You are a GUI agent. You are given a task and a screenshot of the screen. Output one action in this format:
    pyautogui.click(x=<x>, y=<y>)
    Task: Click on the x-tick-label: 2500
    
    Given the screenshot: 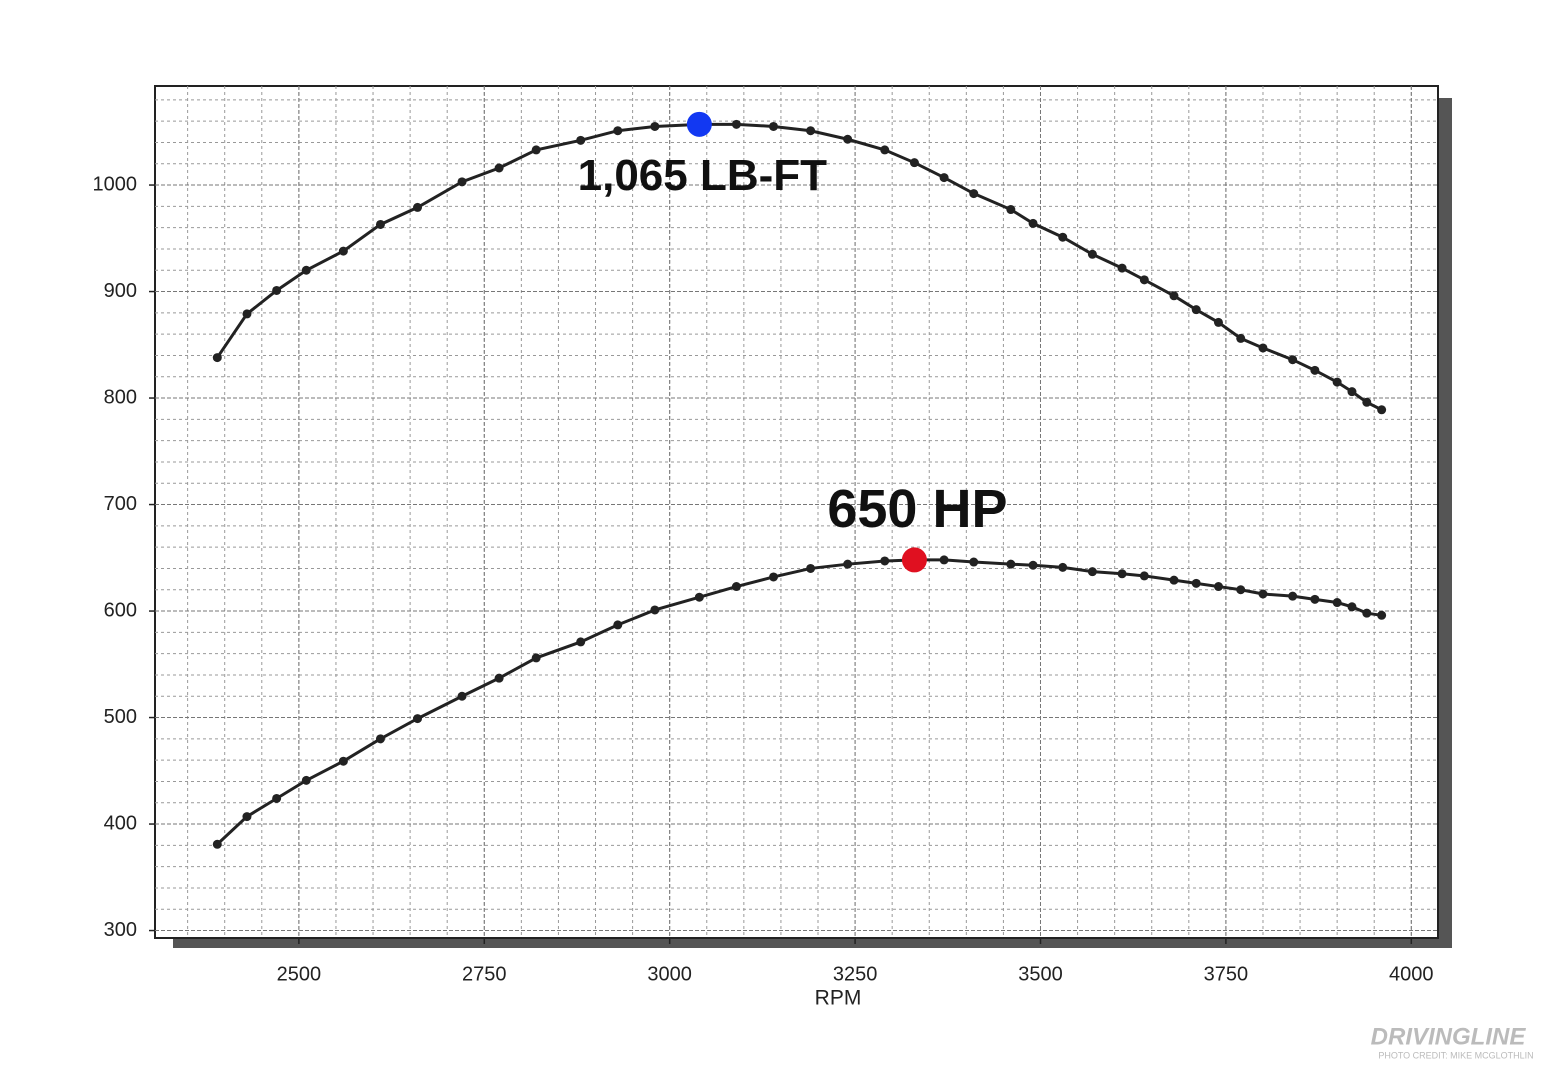 What is the action you would take?
    pyautogui.click(x=299, y=974)
    